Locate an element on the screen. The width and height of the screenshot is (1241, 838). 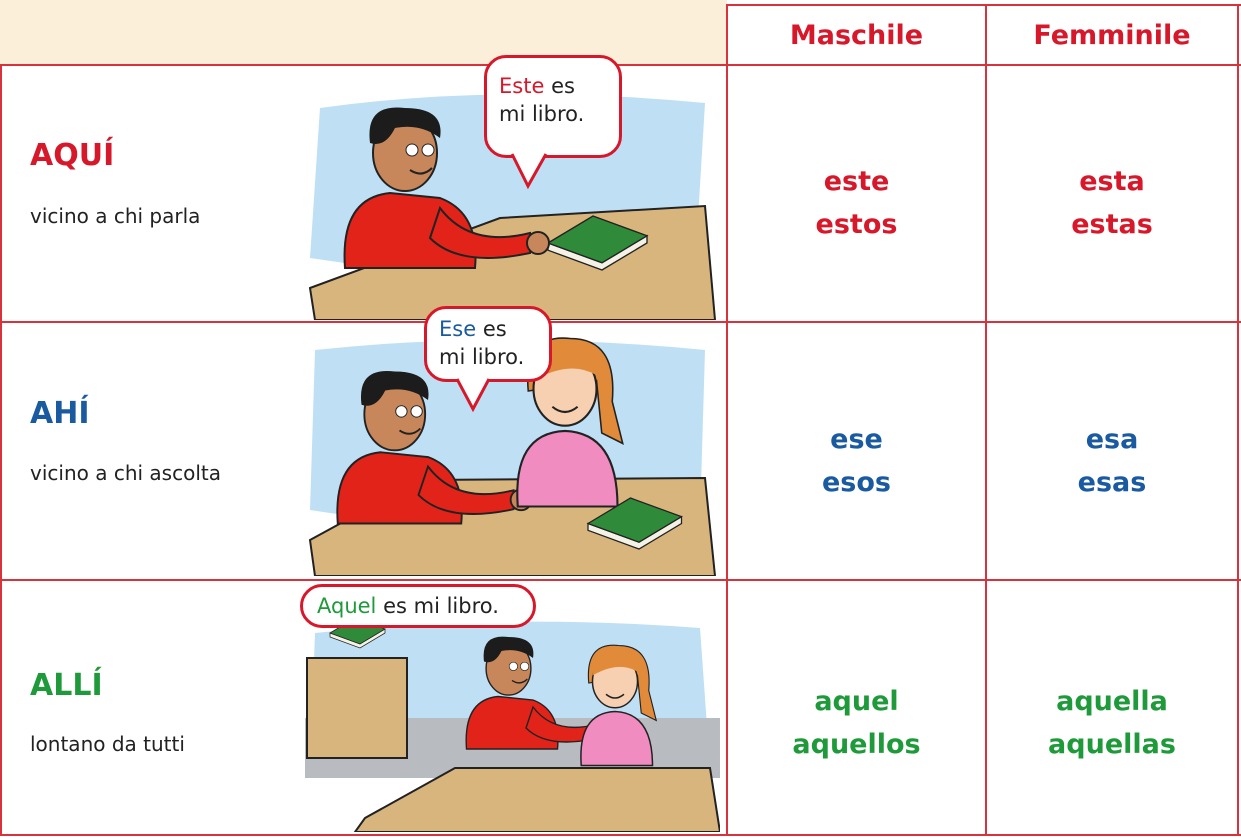
speech-bubble: Ese es mi libro. is located at coordinates (488, 344).